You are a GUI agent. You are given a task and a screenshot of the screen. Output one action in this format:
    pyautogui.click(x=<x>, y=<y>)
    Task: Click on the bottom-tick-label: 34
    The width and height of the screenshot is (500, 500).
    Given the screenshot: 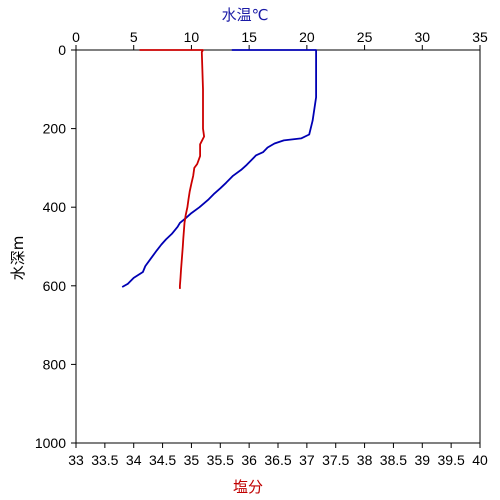 What is the action you would take?
    pyautogui.click(x=134, y=460)
    